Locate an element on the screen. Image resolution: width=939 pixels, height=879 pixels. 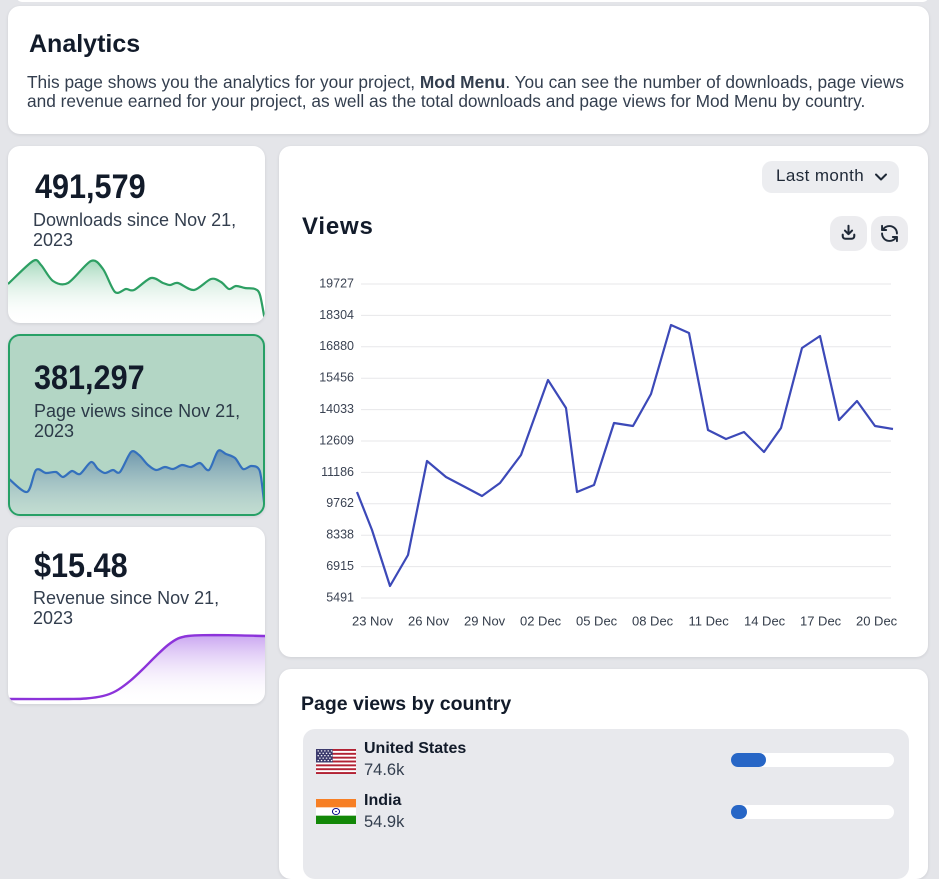
svg-text: 18304 is located at coordinates (336, 315).